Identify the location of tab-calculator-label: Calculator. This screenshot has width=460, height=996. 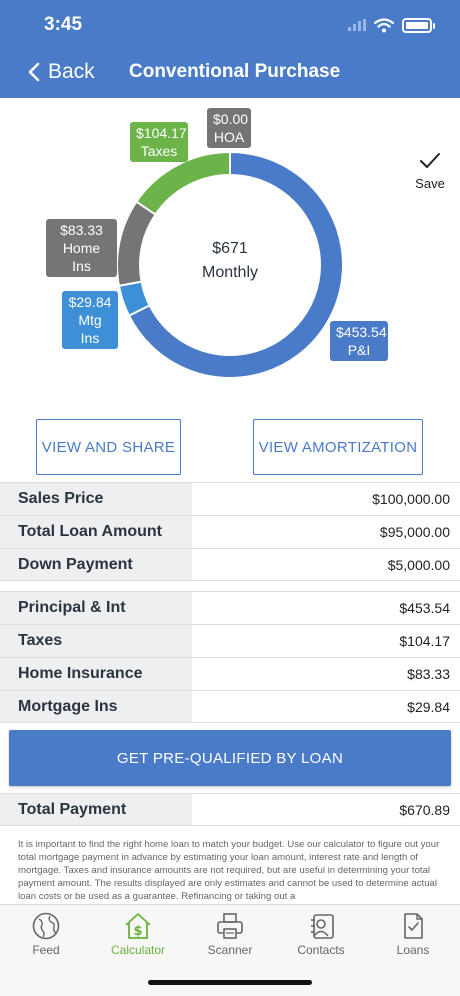
(138, 950).